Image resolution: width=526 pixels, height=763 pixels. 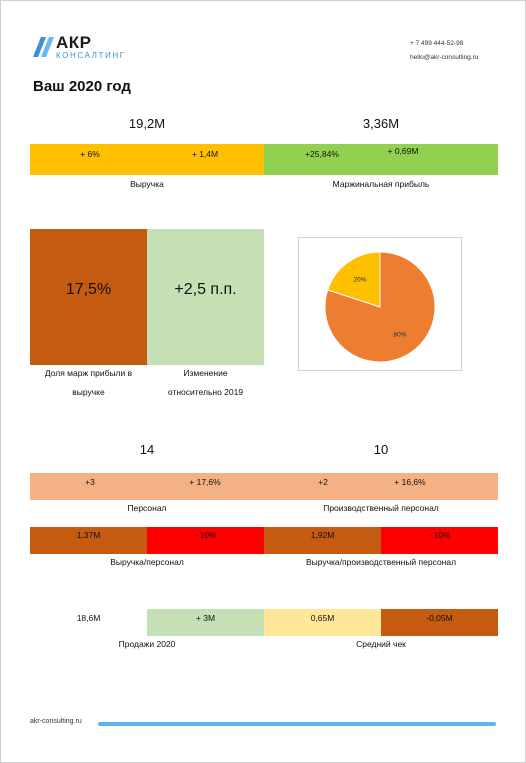 I want to click on email-address: hello@akr-consulting.ru, so click(x=444, y=57).